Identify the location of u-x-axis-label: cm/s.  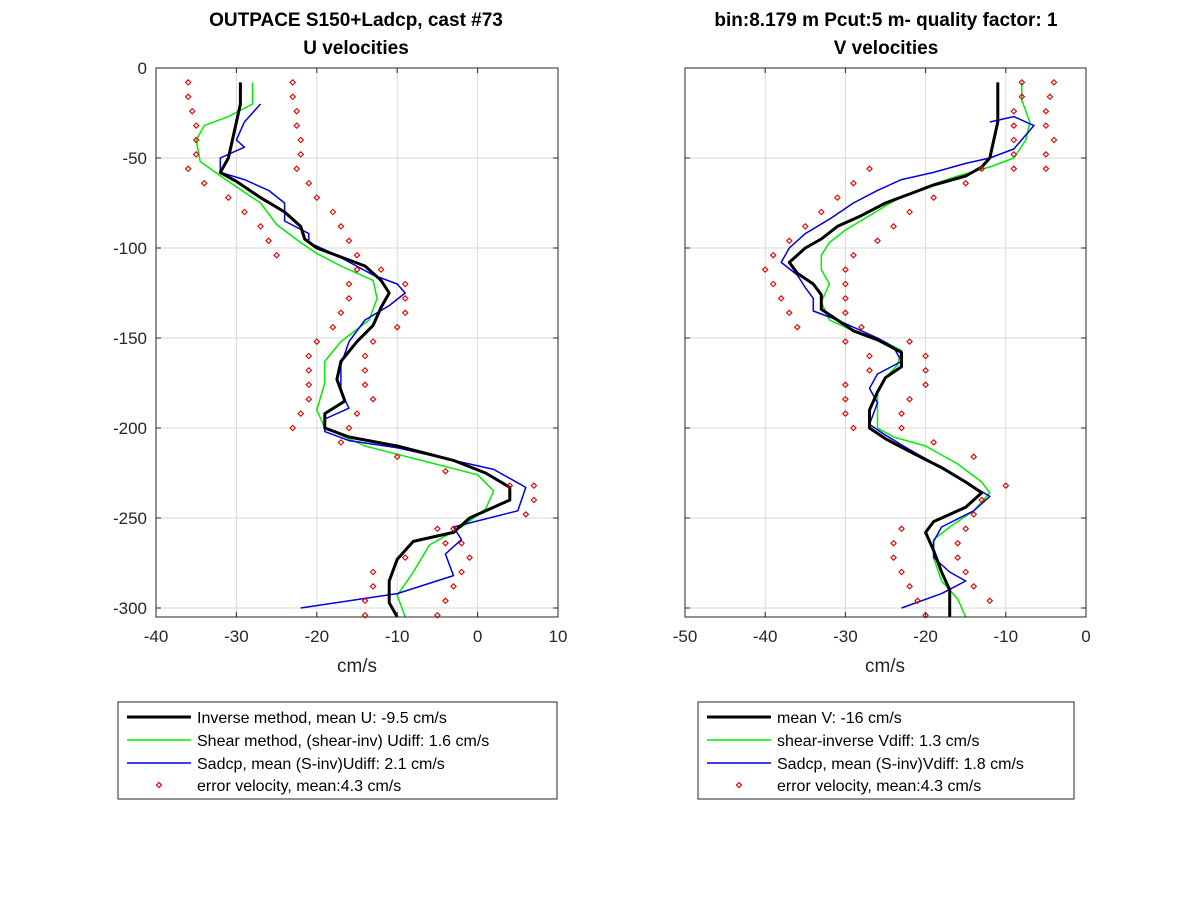
(357, 666).